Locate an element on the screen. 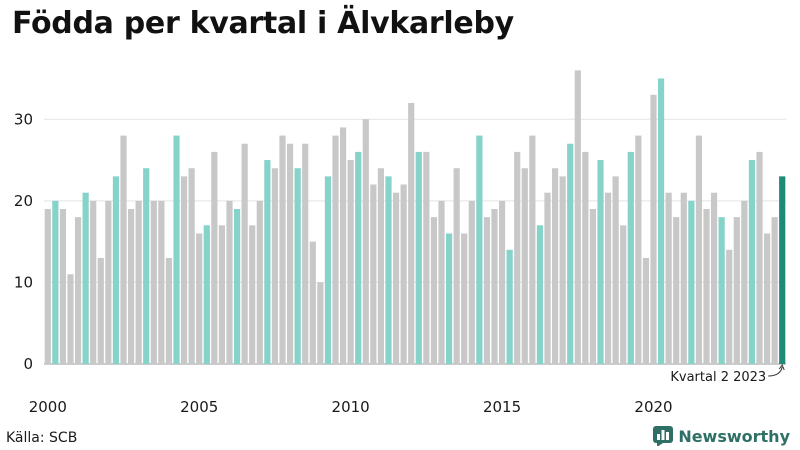 This screenshot has height=450, width=800. x-tick-label: 2000 is located at coordinates (48, 407).